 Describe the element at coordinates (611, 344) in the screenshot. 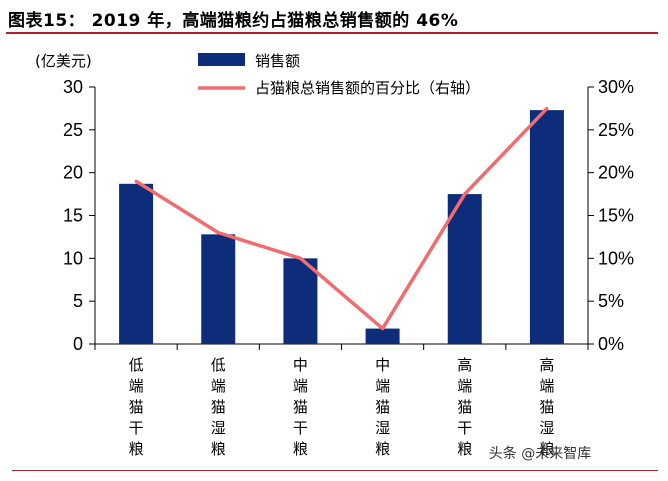

I see `right-tick-label: 0%` at that location.